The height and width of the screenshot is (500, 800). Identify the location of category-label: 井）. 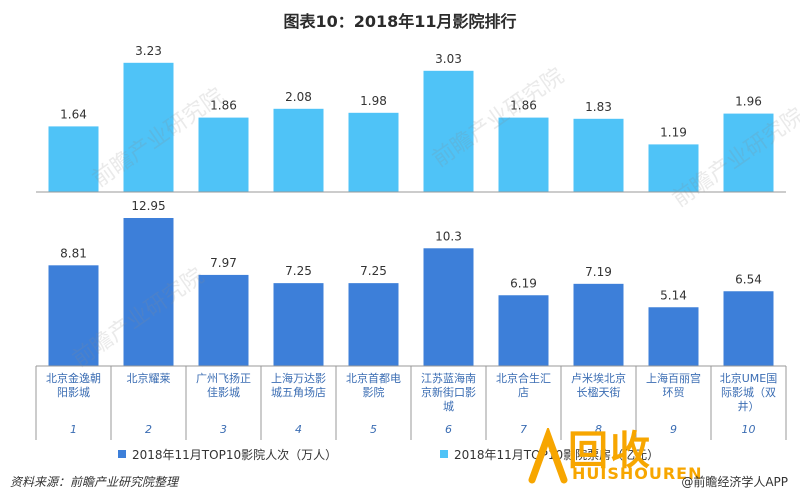
(749, 406).